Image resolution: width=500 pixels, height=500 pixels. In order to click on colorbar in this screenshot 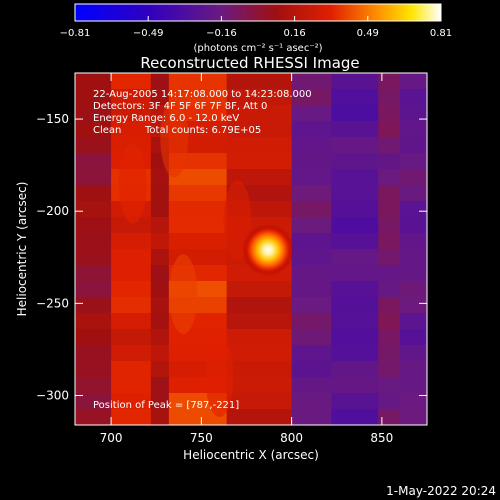, I will do `click(258, 12)`.